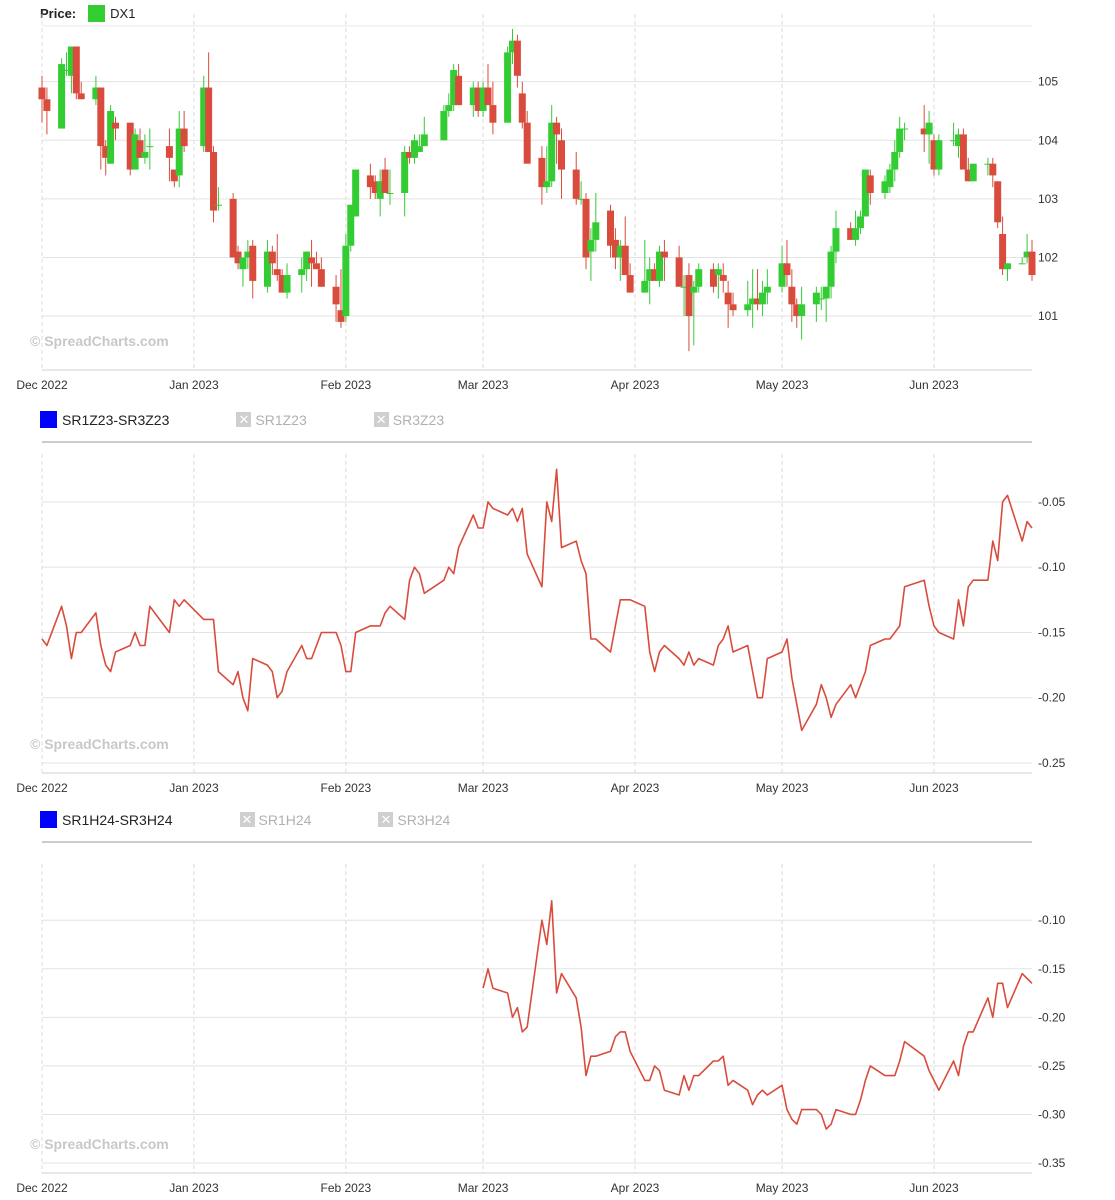 This screenshot has width=1115, height=1200. What do you see at coordinates (285, 819) in the screenshot?
I see `sr1h24-legend-text: SR1H24` at bounding box center [285, 819].